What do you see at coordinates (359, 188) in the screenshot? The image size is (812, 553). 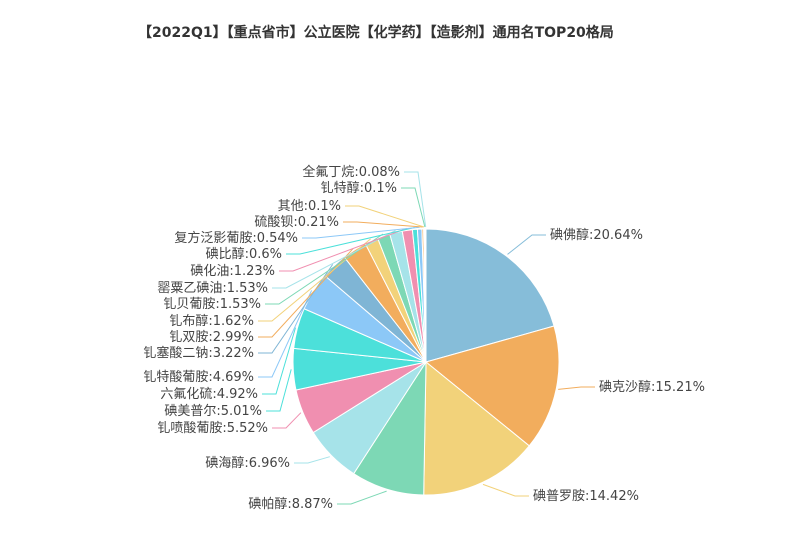 I see `slice-label-20: 钆特醇:0.1%` at bounding box center [359, 188].